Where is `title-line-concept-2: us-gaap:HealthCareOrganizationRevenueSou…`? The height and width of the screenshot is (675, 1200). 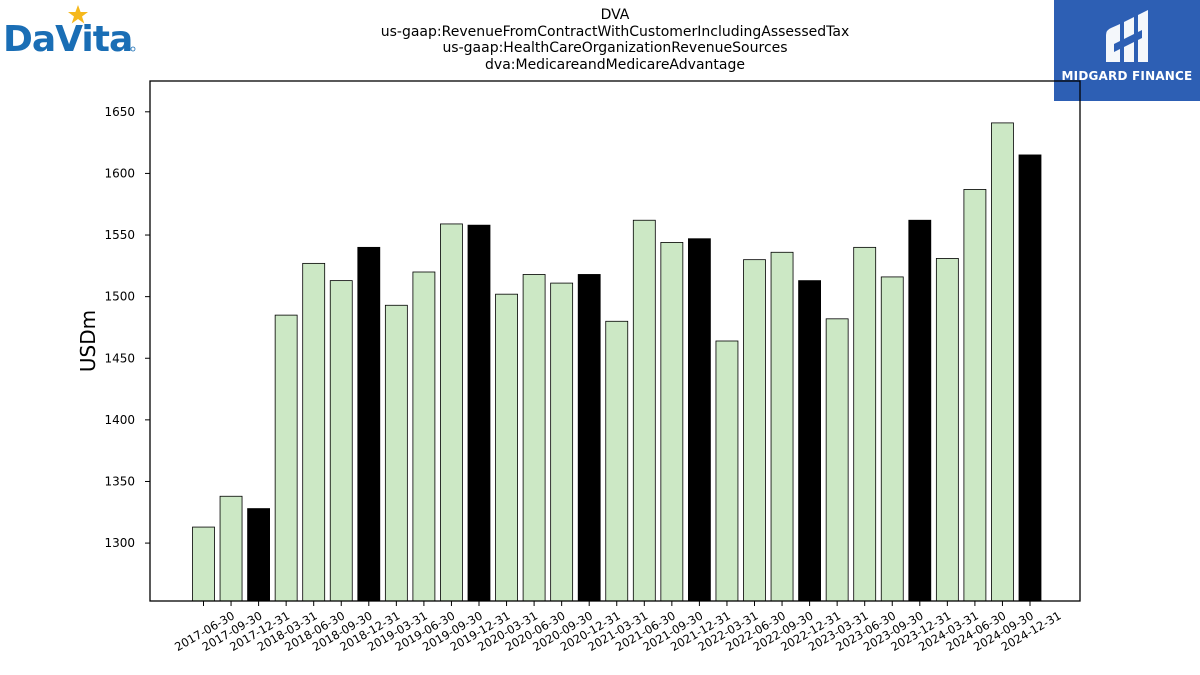 title-line-concept-2: us-gaap:HealthCareOrganizationRevenueSou… is located at coordinates (615, 48).